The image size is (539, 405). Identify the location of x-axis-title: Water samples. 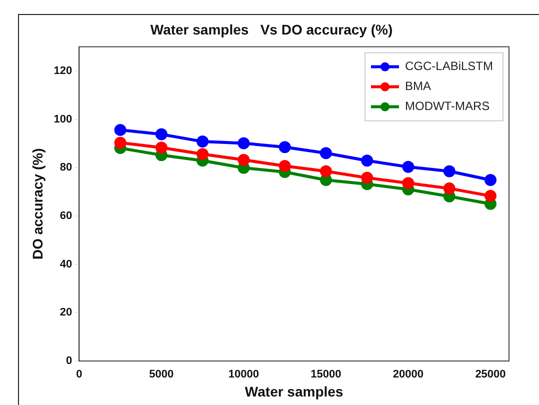
(294, 391).